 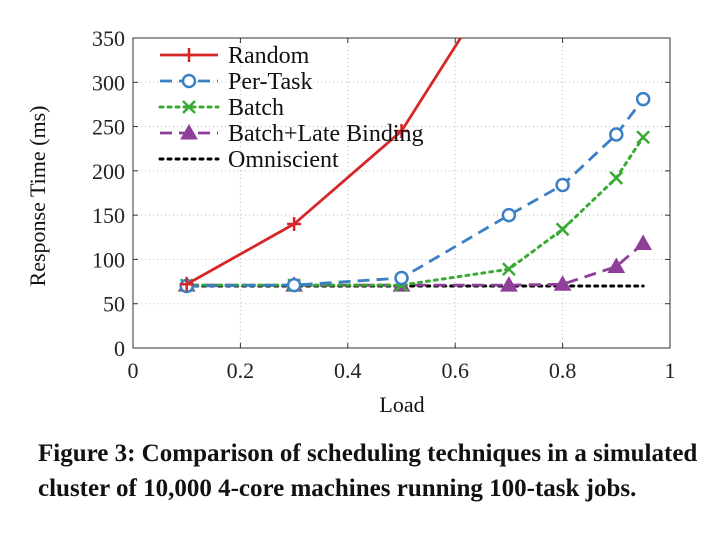 What do you see at coordinates (114, 304) in the screenshot?
I see `y-tick-label: 50` at bounding box center [114, 304].